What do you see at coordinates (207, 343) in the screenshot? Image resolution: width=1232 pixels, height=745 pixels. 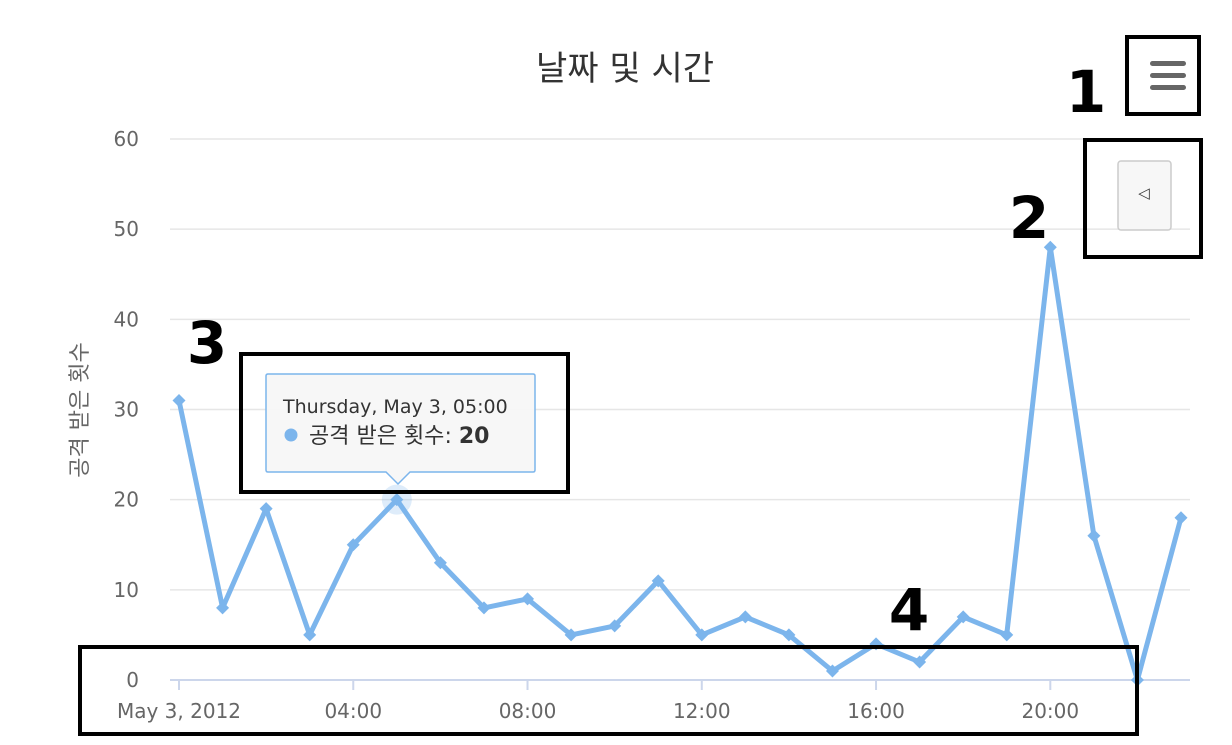 I see `annotation-number-3: 3` at bounding box center [207, 343].